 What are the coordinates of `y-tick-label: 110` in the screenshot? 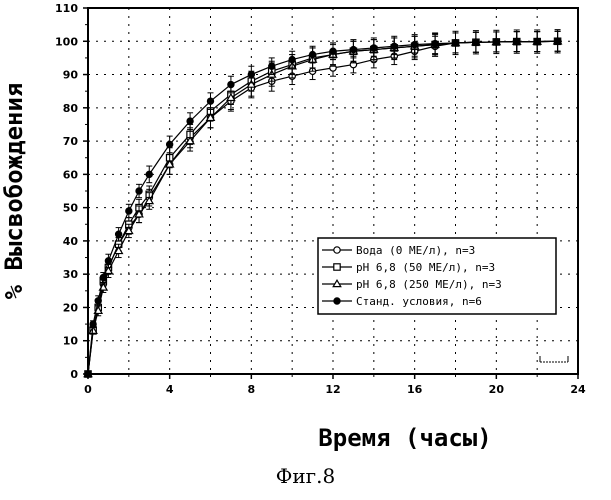 It's located at (66, 8).